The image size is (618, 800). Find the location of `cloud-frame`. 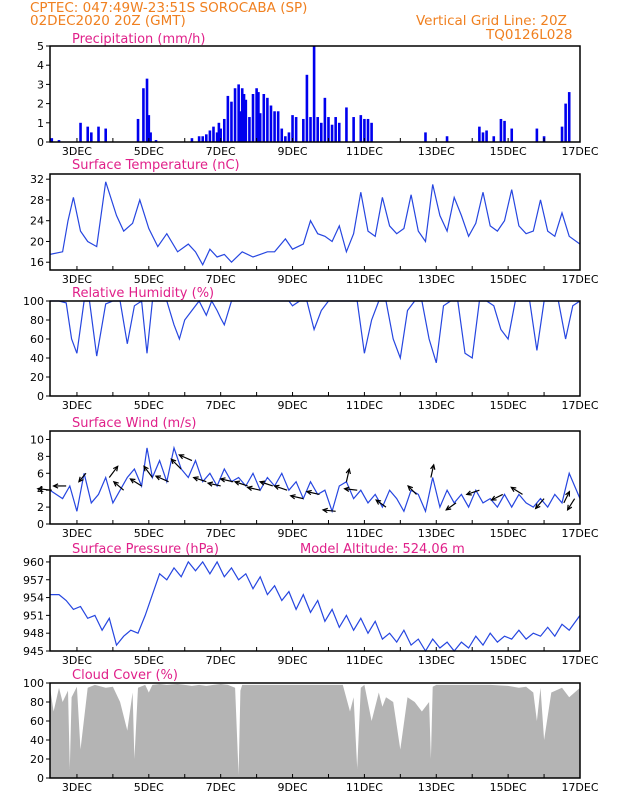

cloud-frame is located at coordinates (315, 730).